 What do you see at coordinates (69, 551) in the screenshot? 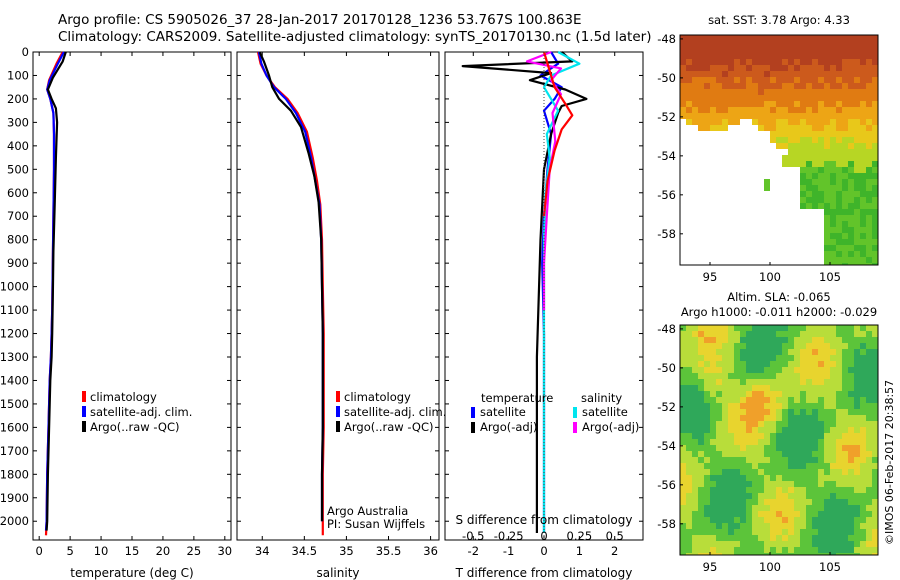
I see `x-tick-label: 5` at bounding box center [69, 551].